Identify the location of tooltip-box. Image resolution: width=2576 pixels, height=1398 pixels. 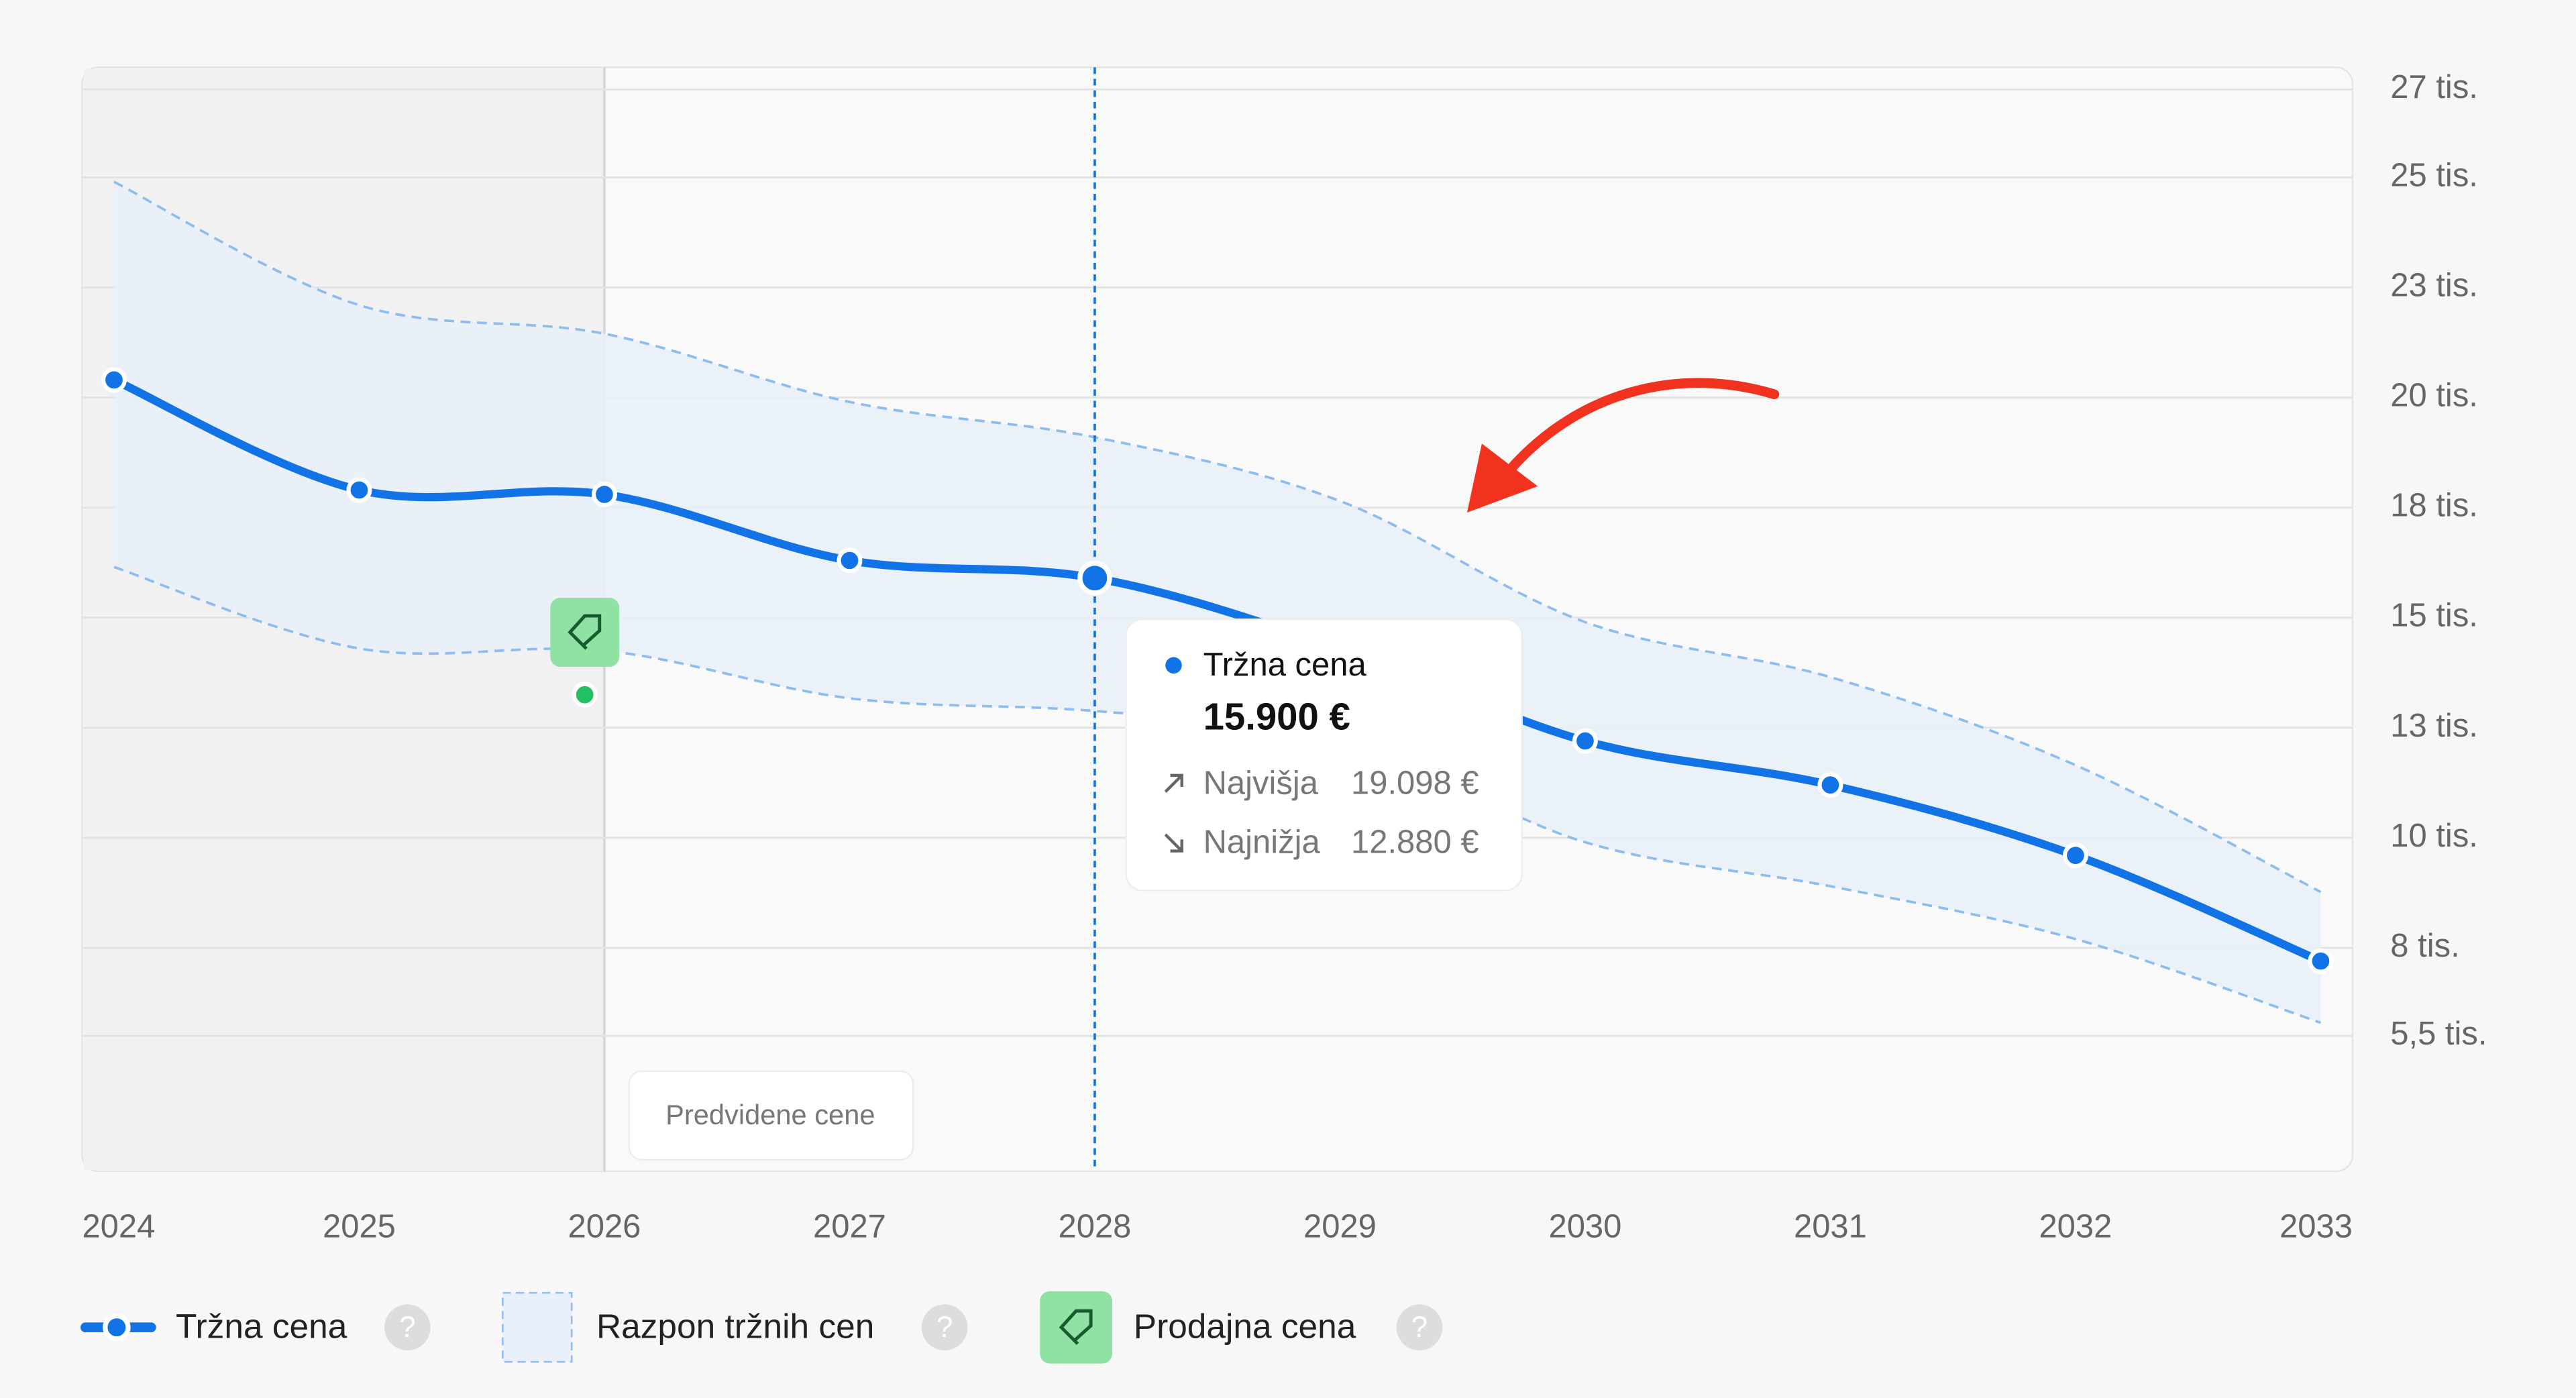
(1324, 756).